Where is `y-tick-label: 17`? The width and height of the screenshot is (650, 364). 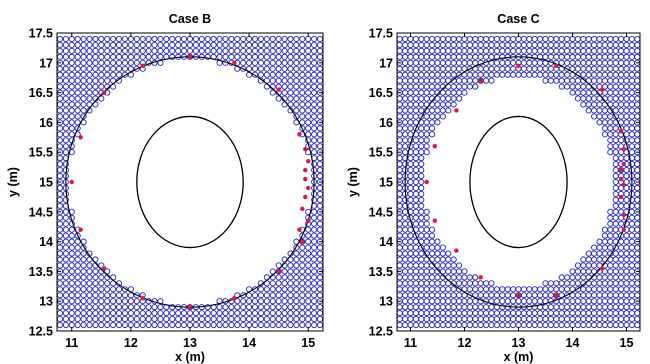
y-tick-label: 17 is located at coordinates (386, 63).